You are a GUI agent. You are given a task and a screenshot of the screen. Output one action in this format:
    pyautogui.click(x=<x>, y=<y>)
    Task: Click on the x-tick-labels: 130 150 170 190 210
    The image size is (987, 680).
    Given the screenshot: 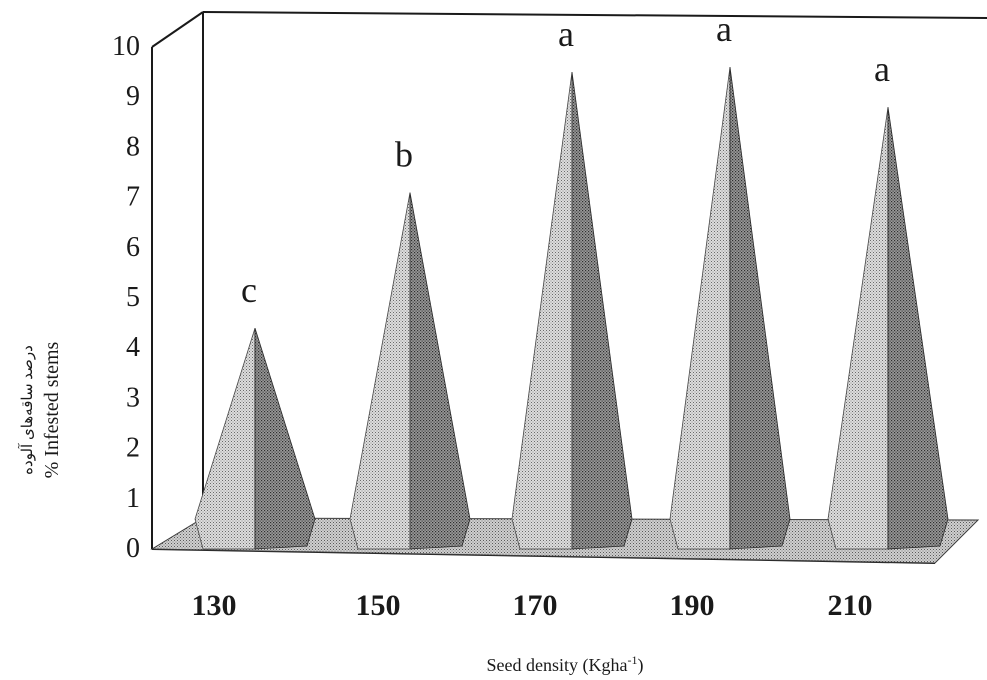 What is the action you would take?
    pyautogui.click(x=532, y=605)
    